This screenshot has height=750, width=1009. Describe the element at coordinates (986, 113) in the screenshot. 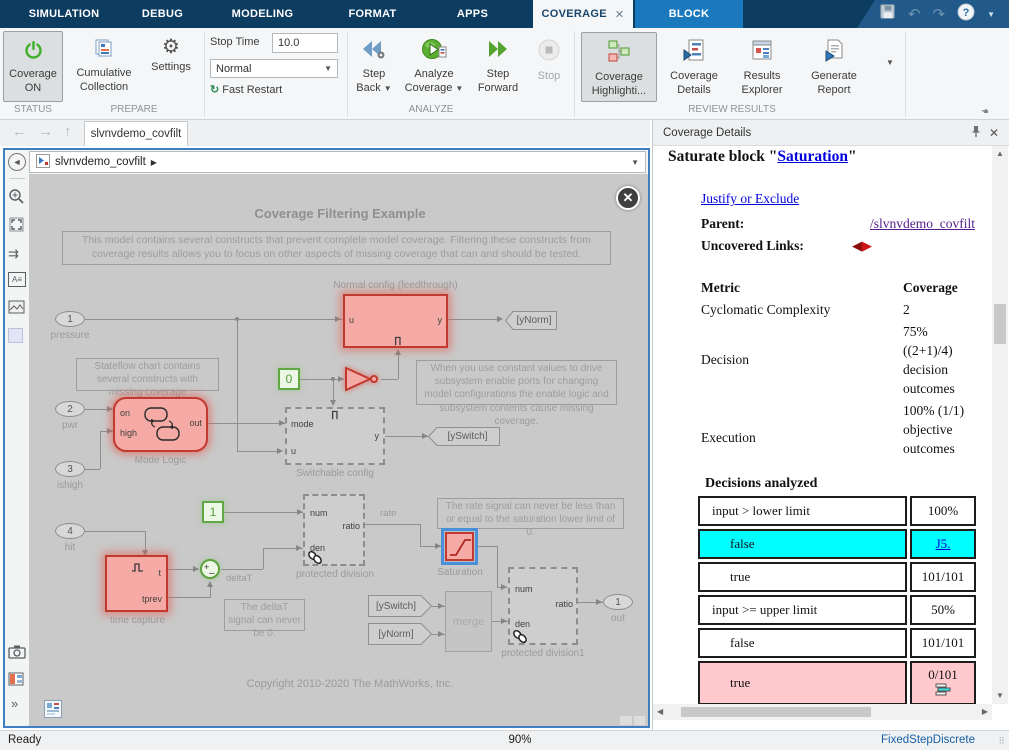

I see `collapse-ribbon-icon: ▲ ▔` at that location.